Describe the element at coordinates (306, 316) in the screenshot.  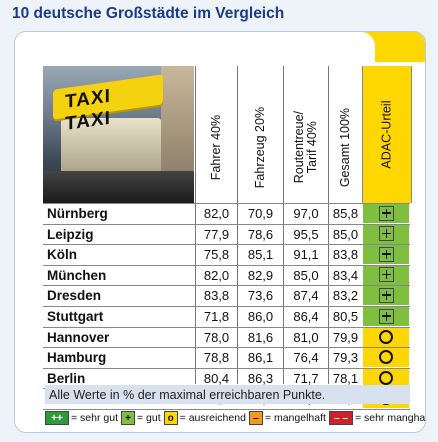
I see `value-route: 86,4` at that location.